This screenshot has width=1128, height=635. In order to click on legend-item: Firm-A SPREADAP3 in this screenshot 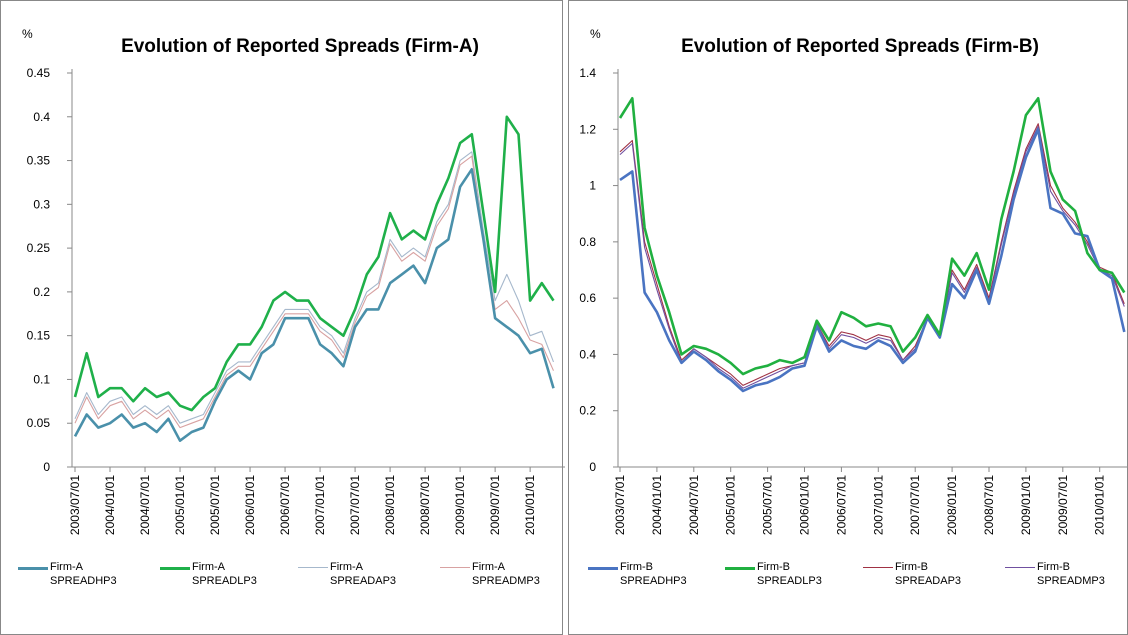, I will do `click(359, 574)`.